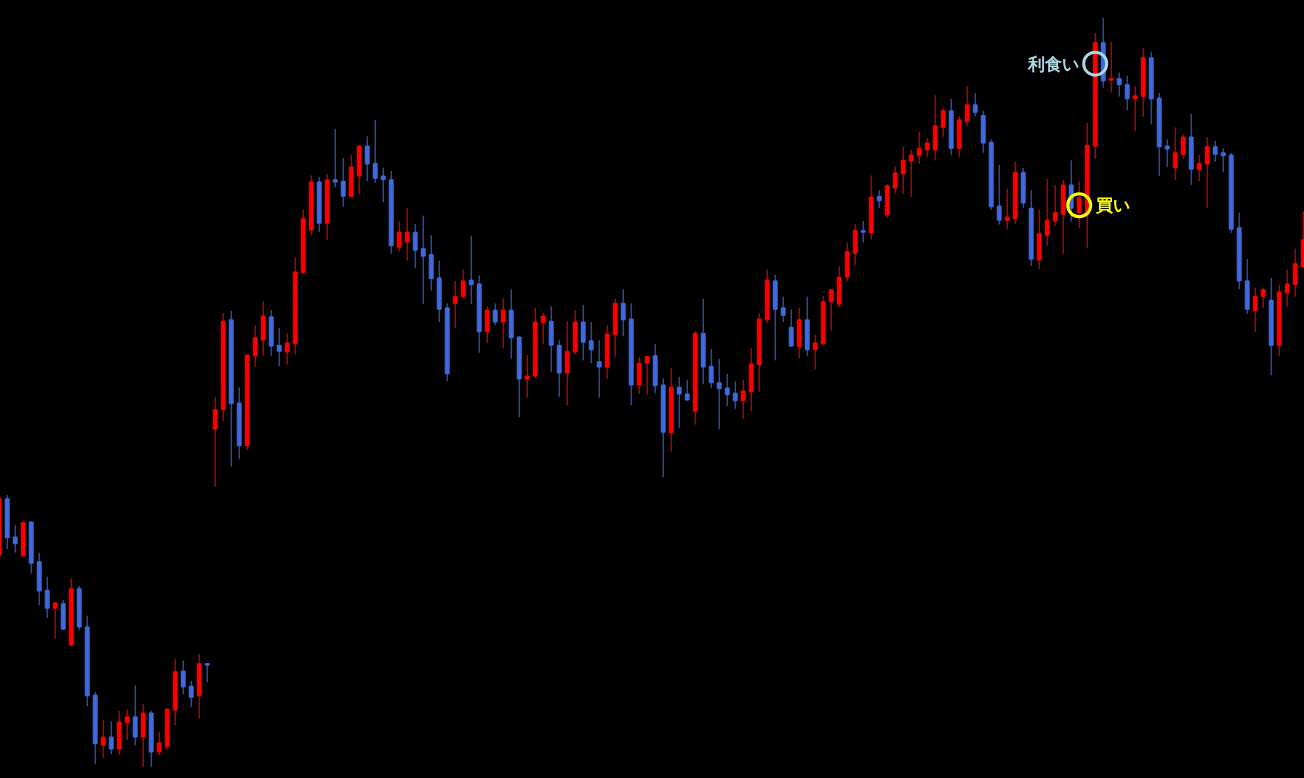  What do you see at coordinates (1112, 205) in the screenshot?
I see `annotation: 買い` at bounding box center [1112, 205].